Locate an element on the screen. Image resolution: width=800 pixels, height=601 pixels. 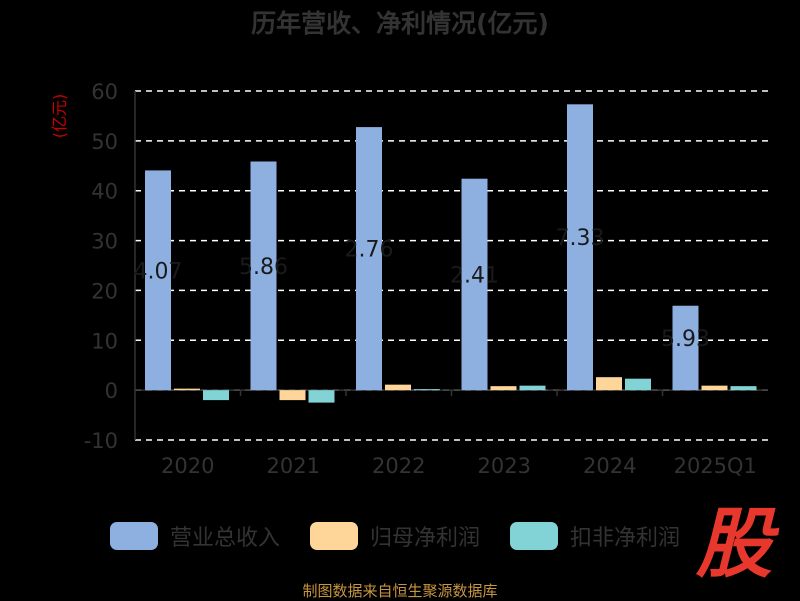
legend-label-deducted-profit: 扣非净利润 is located at coordinates (625, 538).